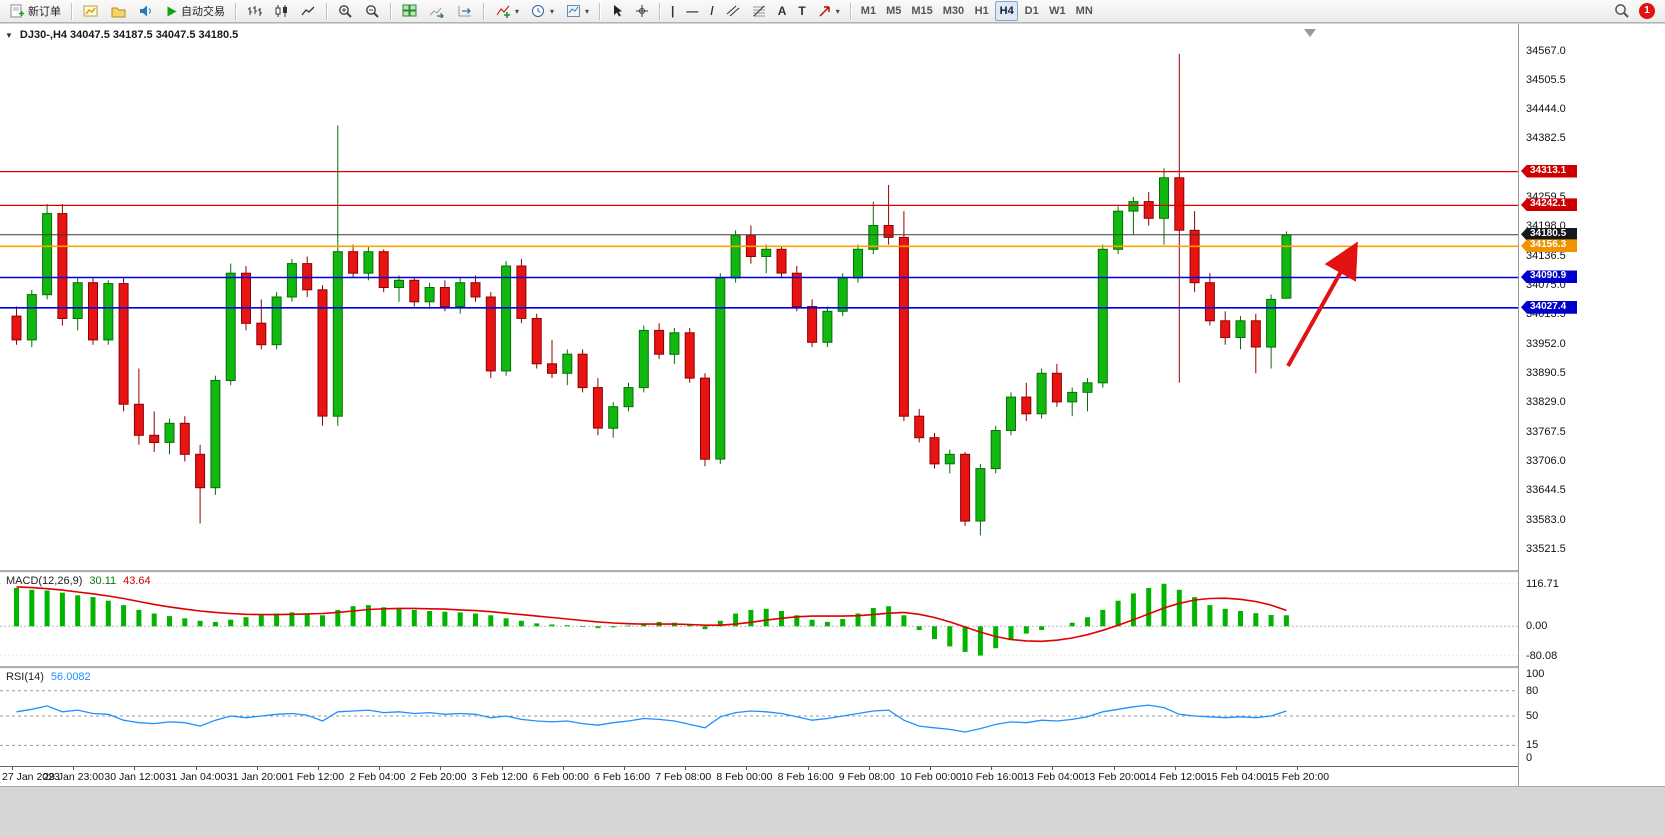  Describe the element at coordinates (203, 12) in the screenshot. I see `autotrading-label: 自动交易` at that location.